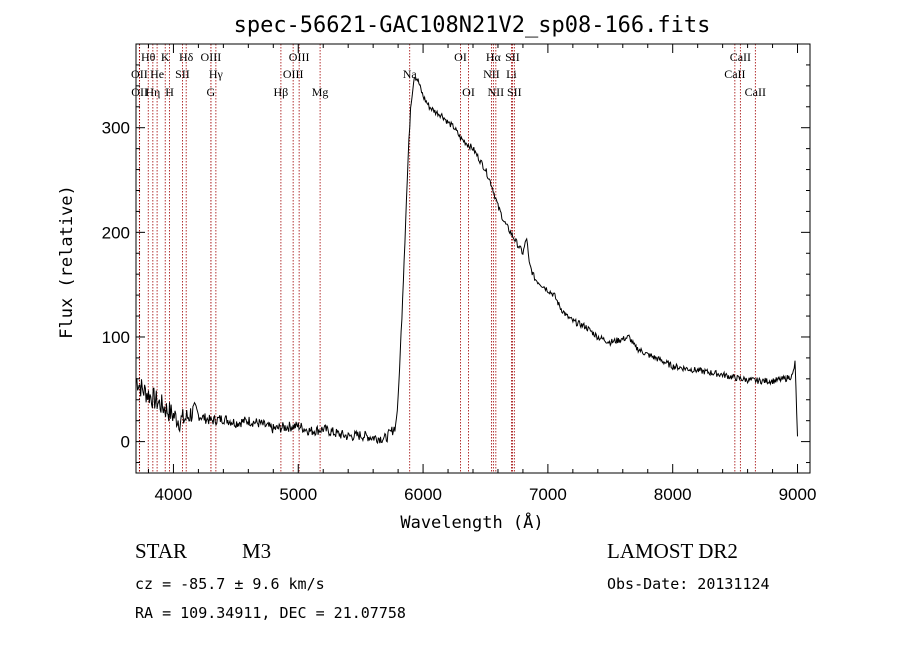 The width and height of the screenshot is (900, 649). Describe the element at coordinates (514, 92) in the screenshot. I see `emission-line-label-24: SII` at that location.